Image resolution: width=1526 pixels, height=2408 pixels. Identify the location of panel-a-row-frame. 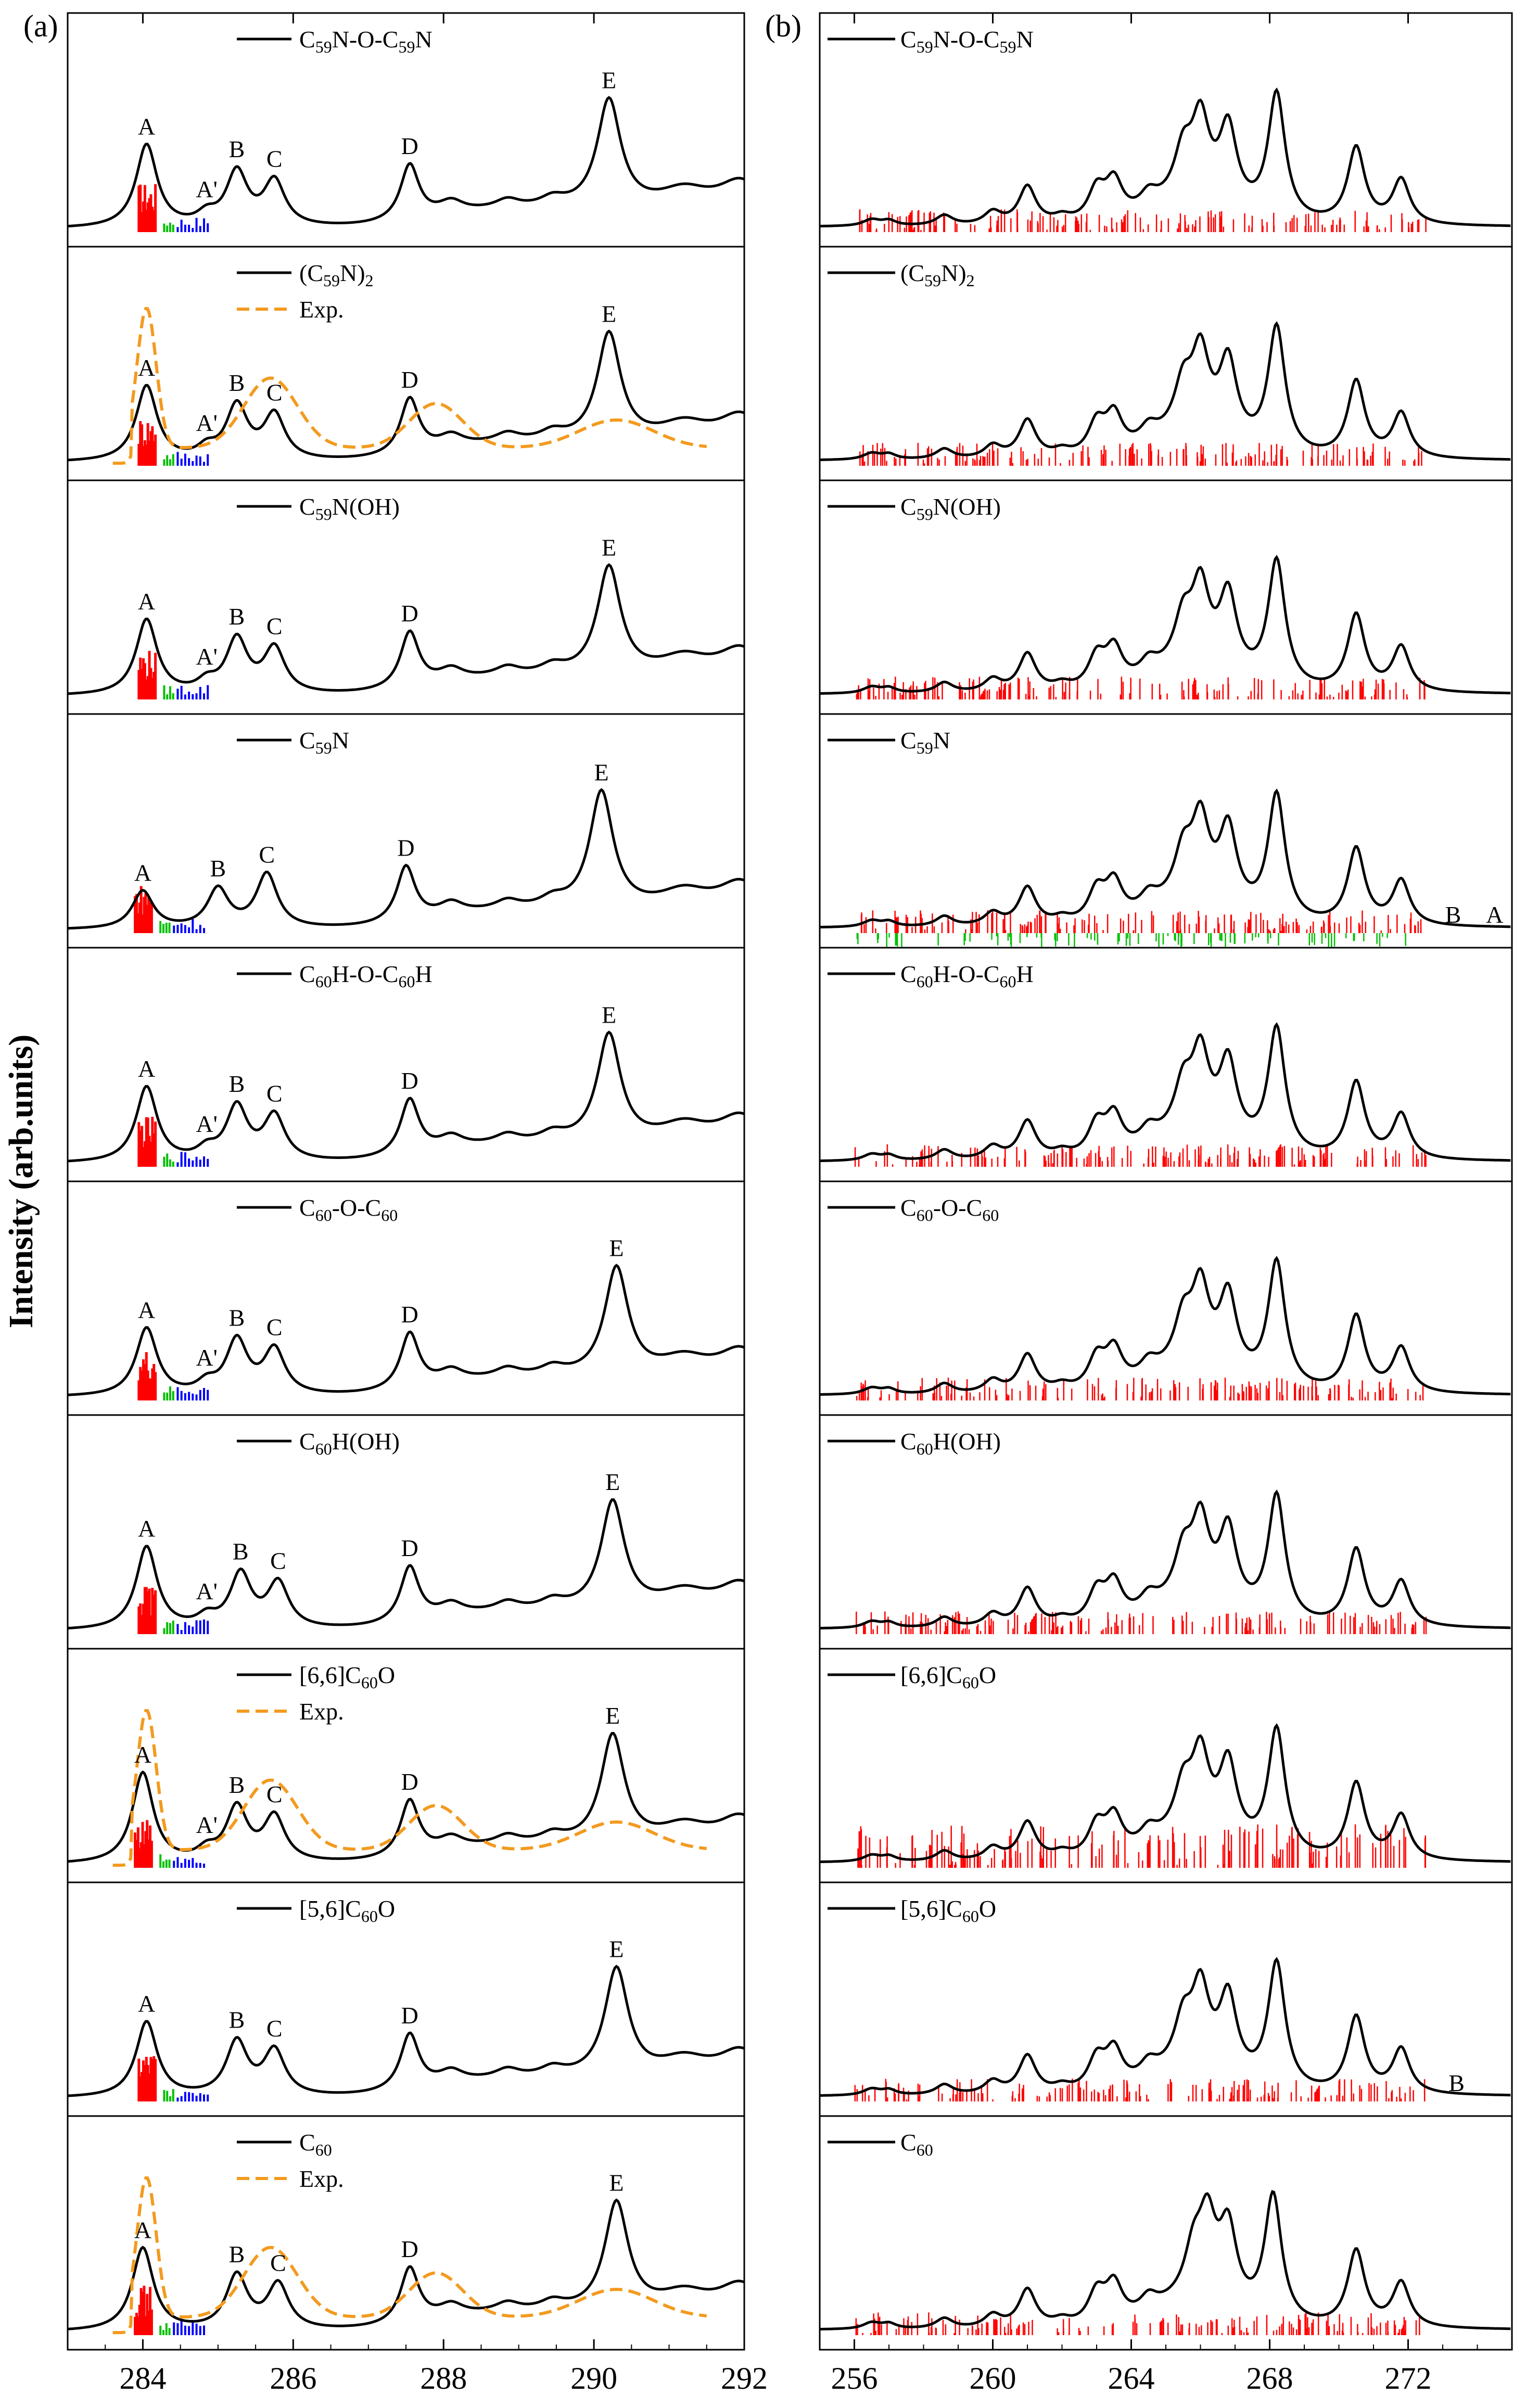
(406, 1765).